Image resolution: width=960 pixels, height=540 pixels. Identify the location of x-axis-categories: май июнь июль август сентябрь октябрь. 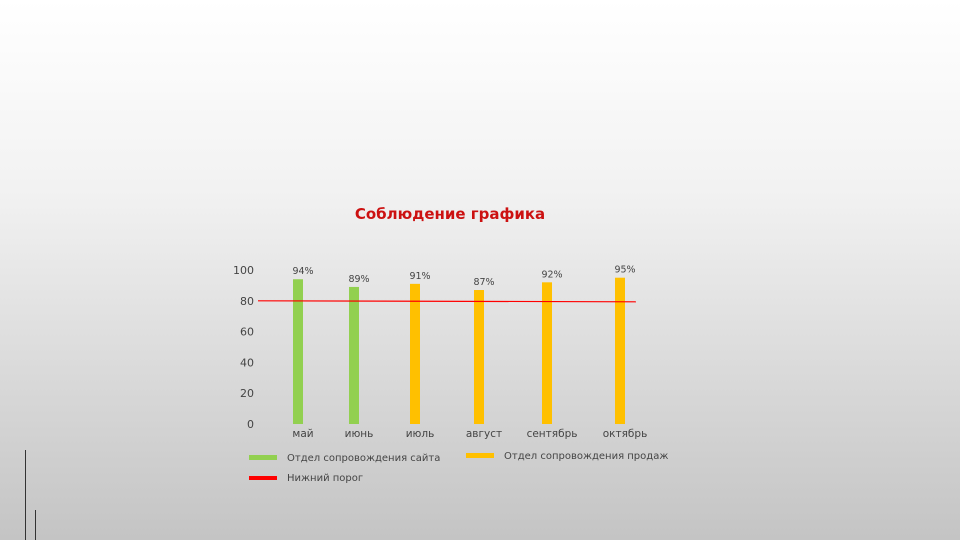
(469, 434).